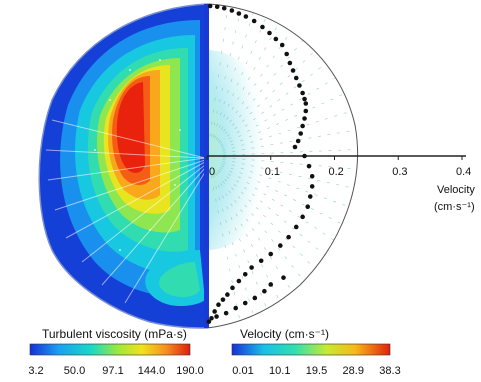 The width and height of the screenshot is (481, 382). What do you see at coordinates (242, 371) in the screenshot?
I see `colorbar-tick-label: 0.01` at bounding box center [242, 371].